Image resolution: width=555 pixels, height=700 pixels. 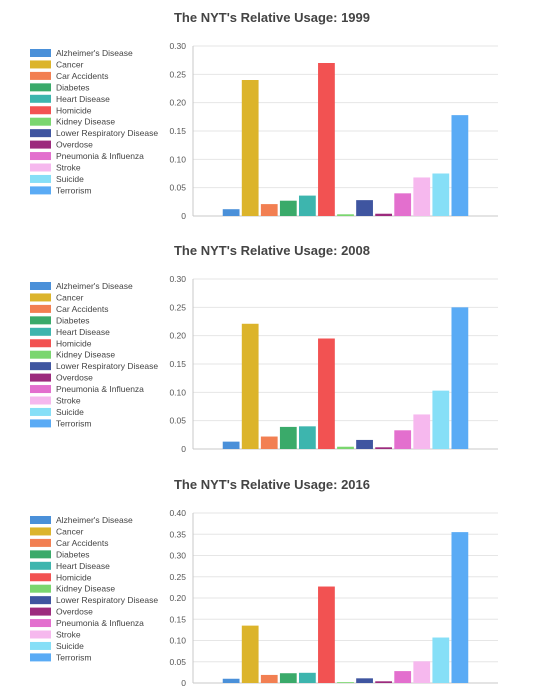 What do you see at coordinates (177, 556) in the screenshot?
I see `y-tick-label: 0.30` at bounding box center [177, 556].